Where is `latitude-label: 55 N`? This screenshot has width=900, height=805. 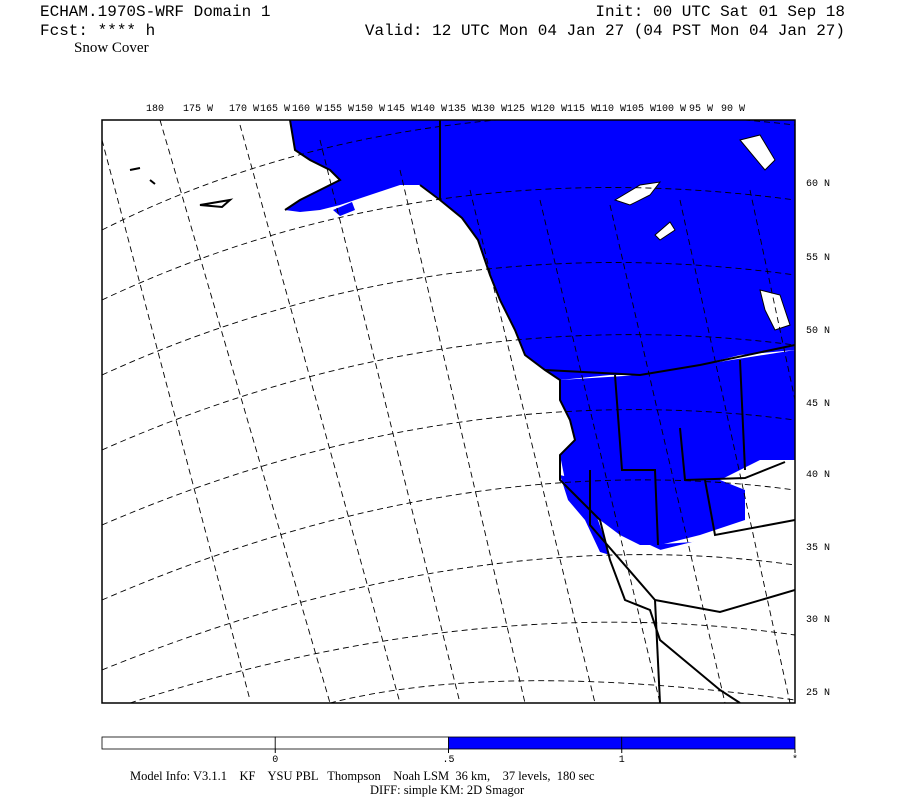 latitude-label: 55 N is located at coordinates (818, 258).